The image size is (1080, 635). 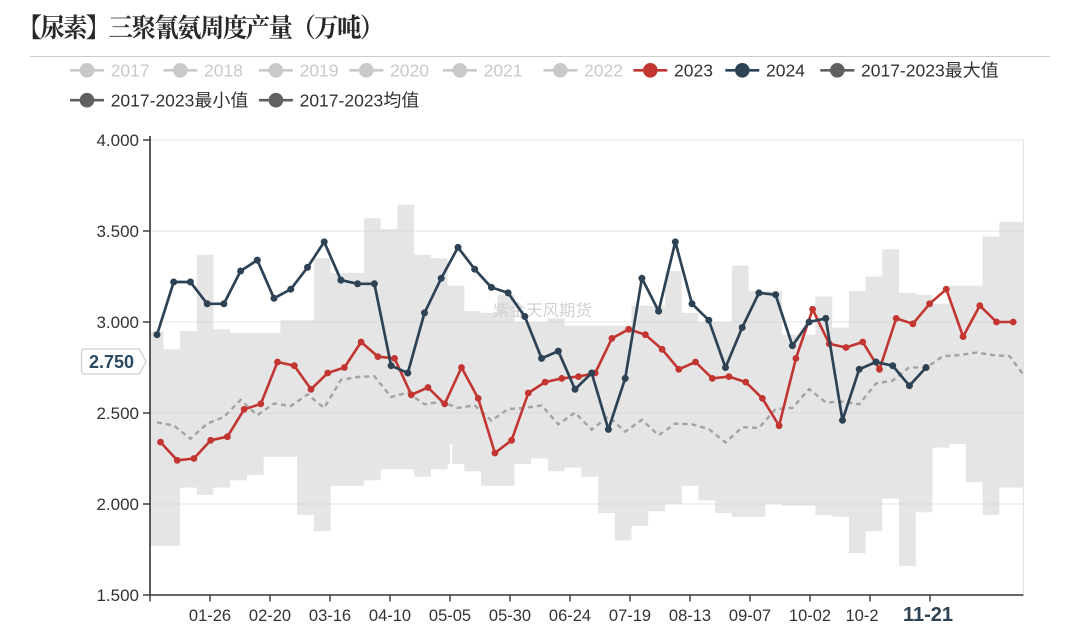 I want to click on svg-text: 03-16, so click(x=330, y=616).